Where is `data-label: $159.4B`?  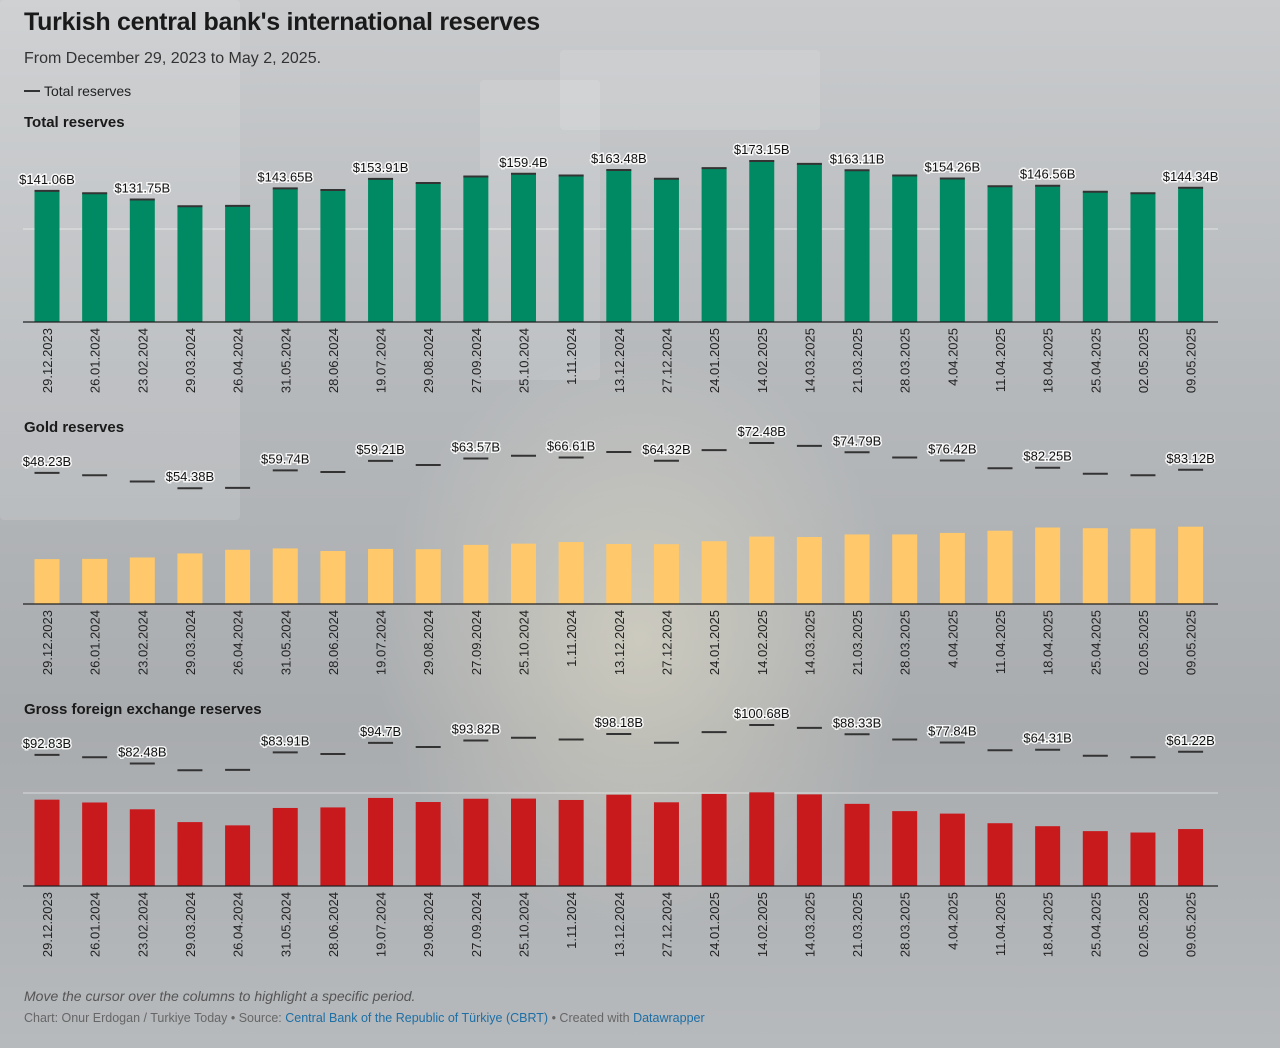
data-label: $159.4B is located at coordinates (523, 162).